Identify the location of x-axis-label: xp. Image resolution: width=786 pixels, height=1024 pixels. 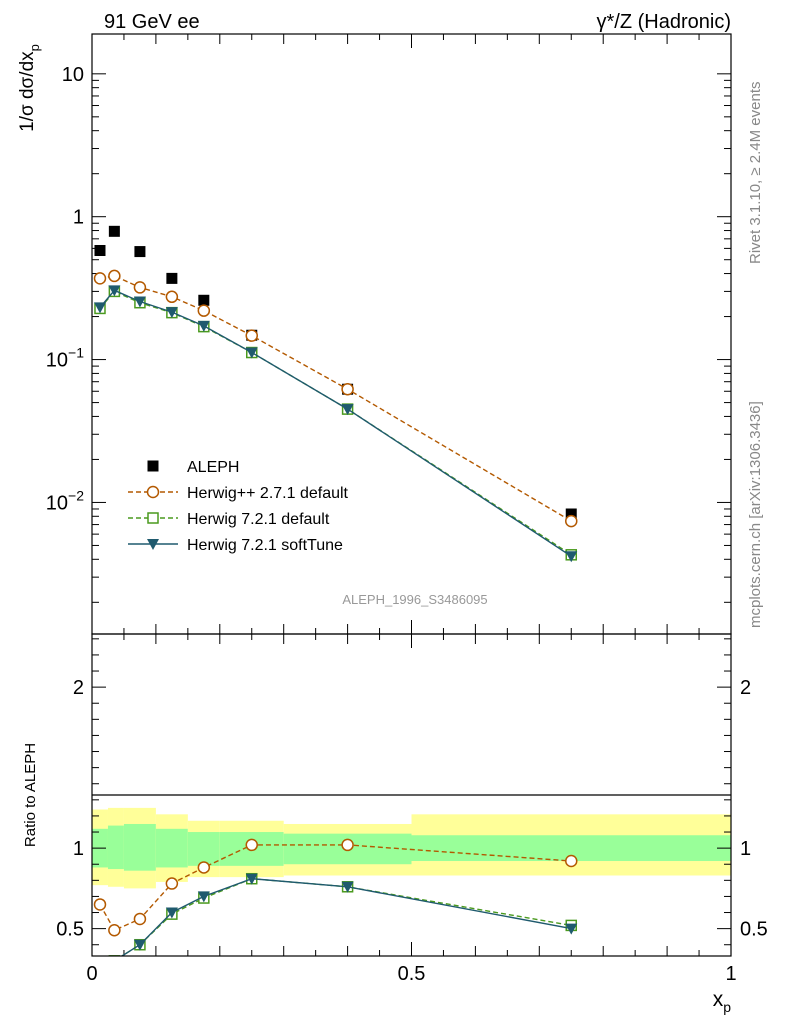
(722, 1001).